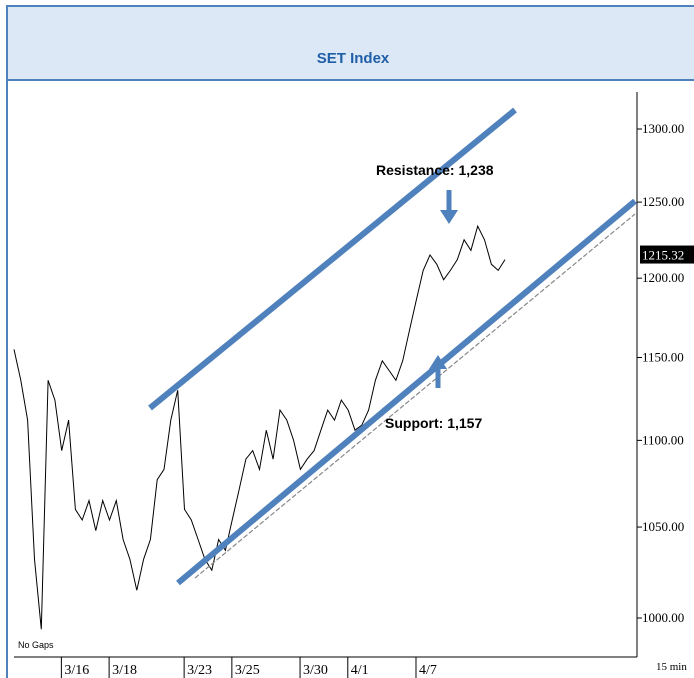 The image size is (694, 678). Describe the element at coordinates (247, 670) in the screenshot. I see `x-tick-label: 3/25` at that location.